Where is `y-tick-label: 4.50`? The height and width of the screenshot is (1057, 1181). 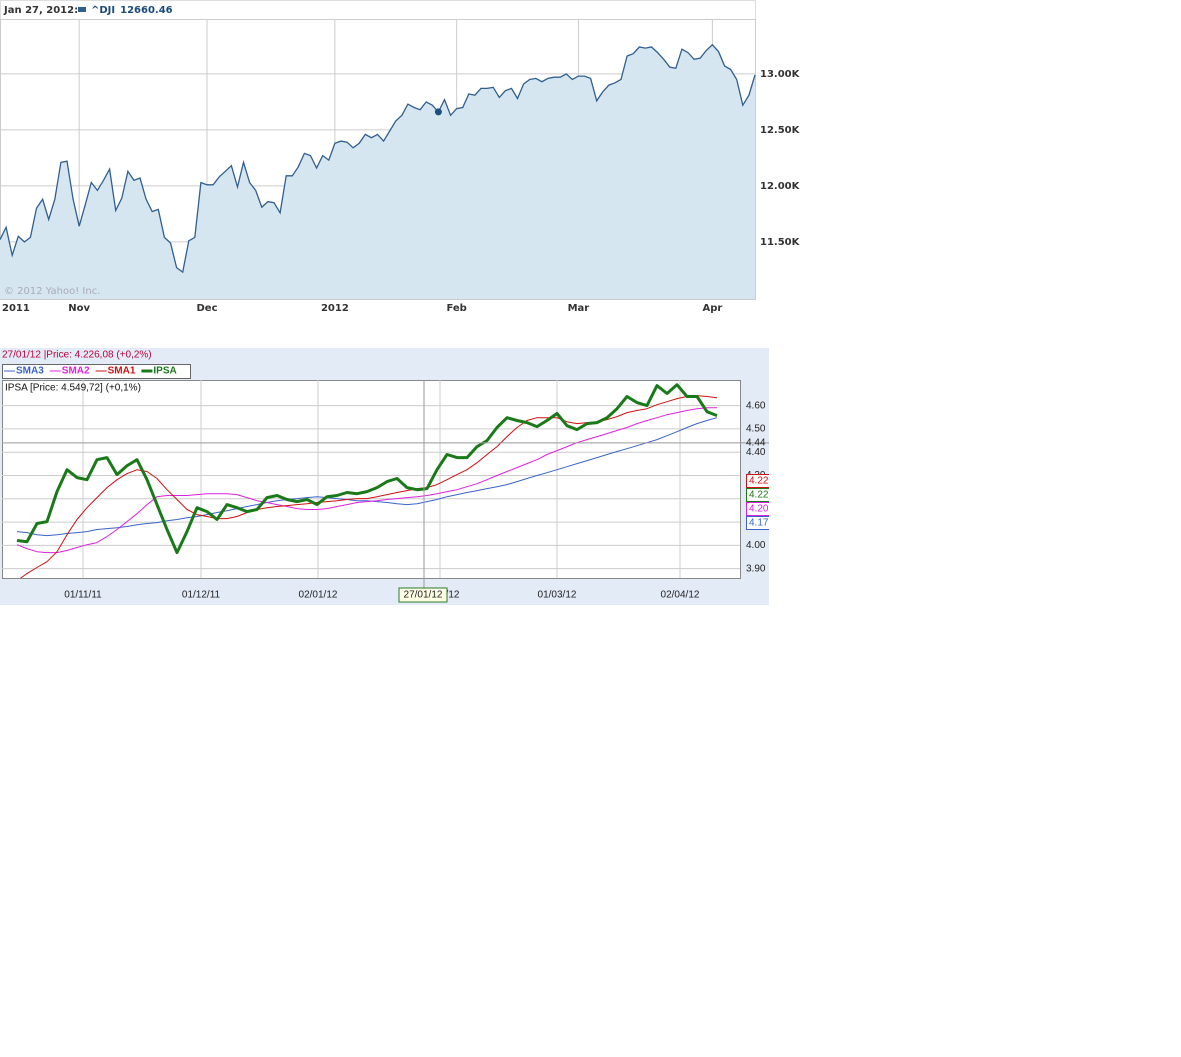 y-tick-label: 4.50 is located at coordinates (756, 429).